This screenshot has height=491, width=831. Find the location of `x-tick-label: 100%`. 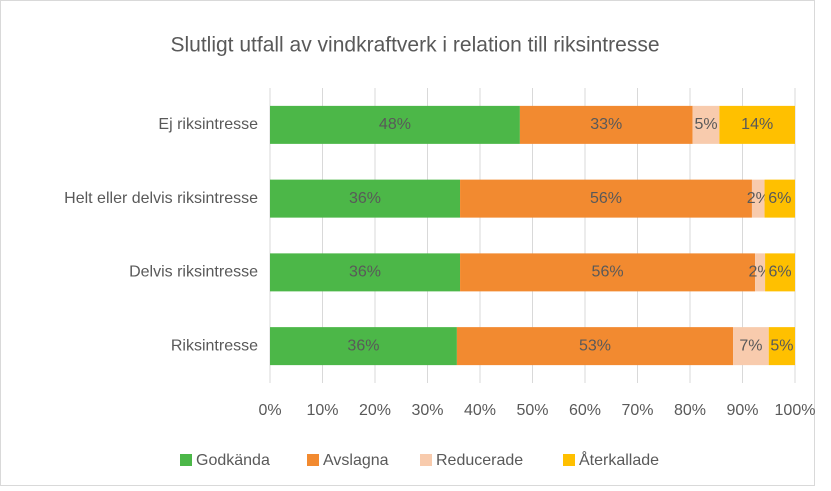

x-tick-label: 100% is located at coordinates (795, 410).